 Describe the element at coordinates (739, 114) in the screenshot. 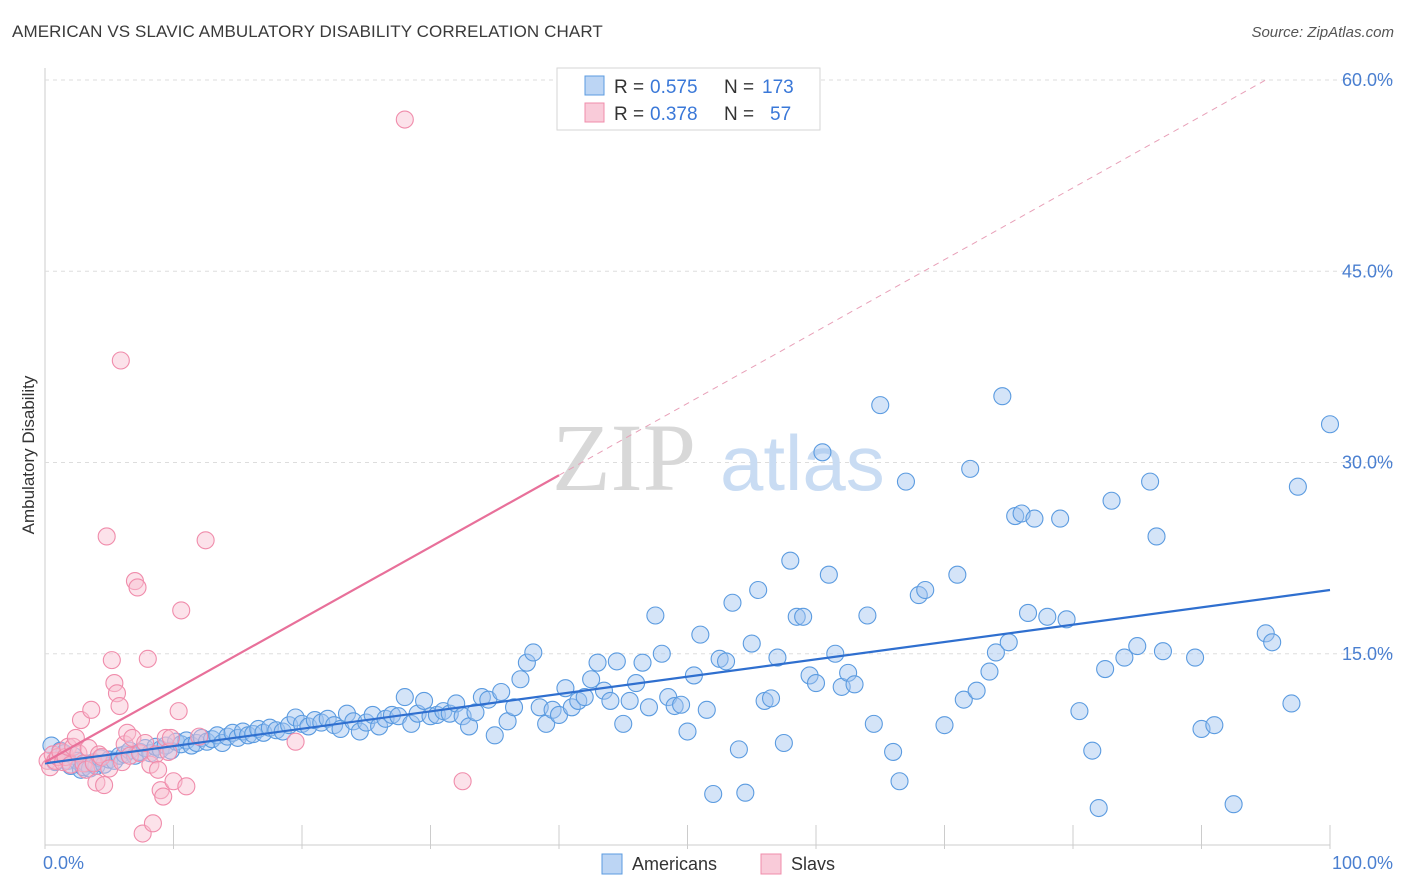

I see `legend-n-label-slavs: N =` at that location.